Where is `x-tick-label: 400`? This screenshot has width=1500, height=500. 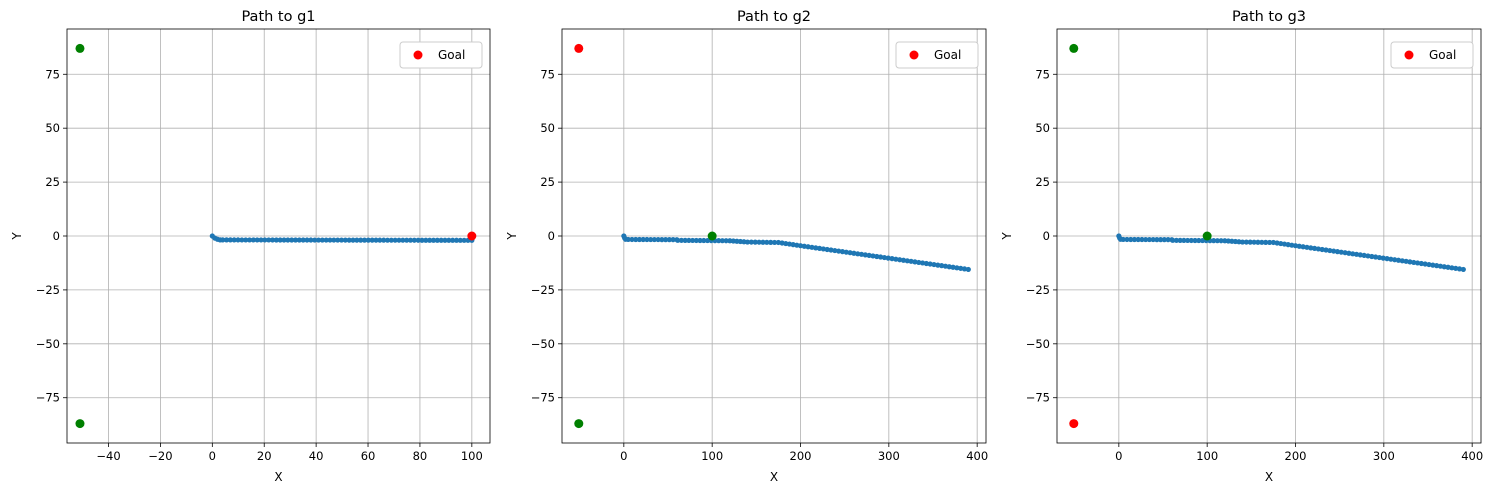
x-tick-label: 400 is located at coordinates (977, 456).